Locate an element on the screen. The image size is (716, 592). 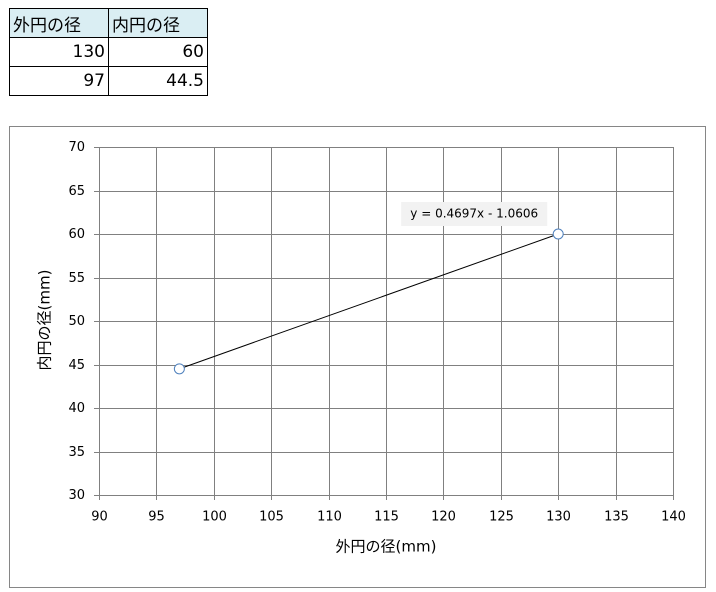
header-cell: 内円の径 is located at coordinates (158, 23).